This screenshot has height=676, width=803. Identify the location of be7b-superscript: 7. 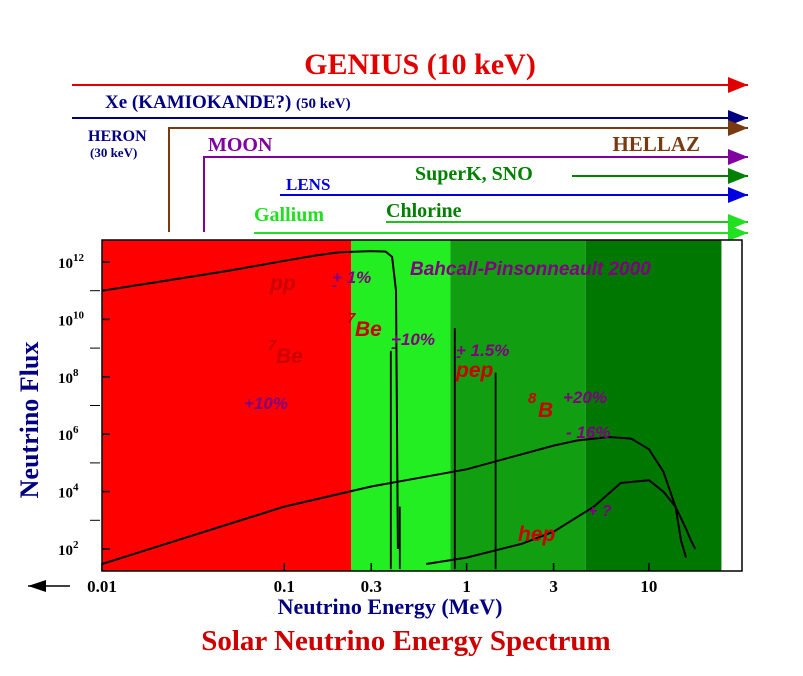
(351, 318).